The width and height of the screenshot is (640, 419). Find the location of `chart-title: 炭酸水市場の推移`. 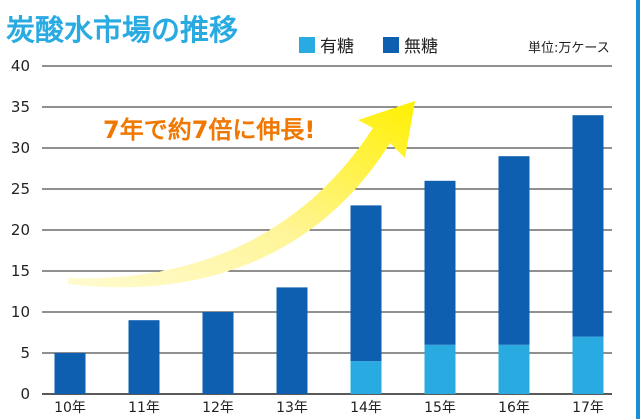

chart-title: 炭酸水市場の推移 is located at coordinates (122, 30).